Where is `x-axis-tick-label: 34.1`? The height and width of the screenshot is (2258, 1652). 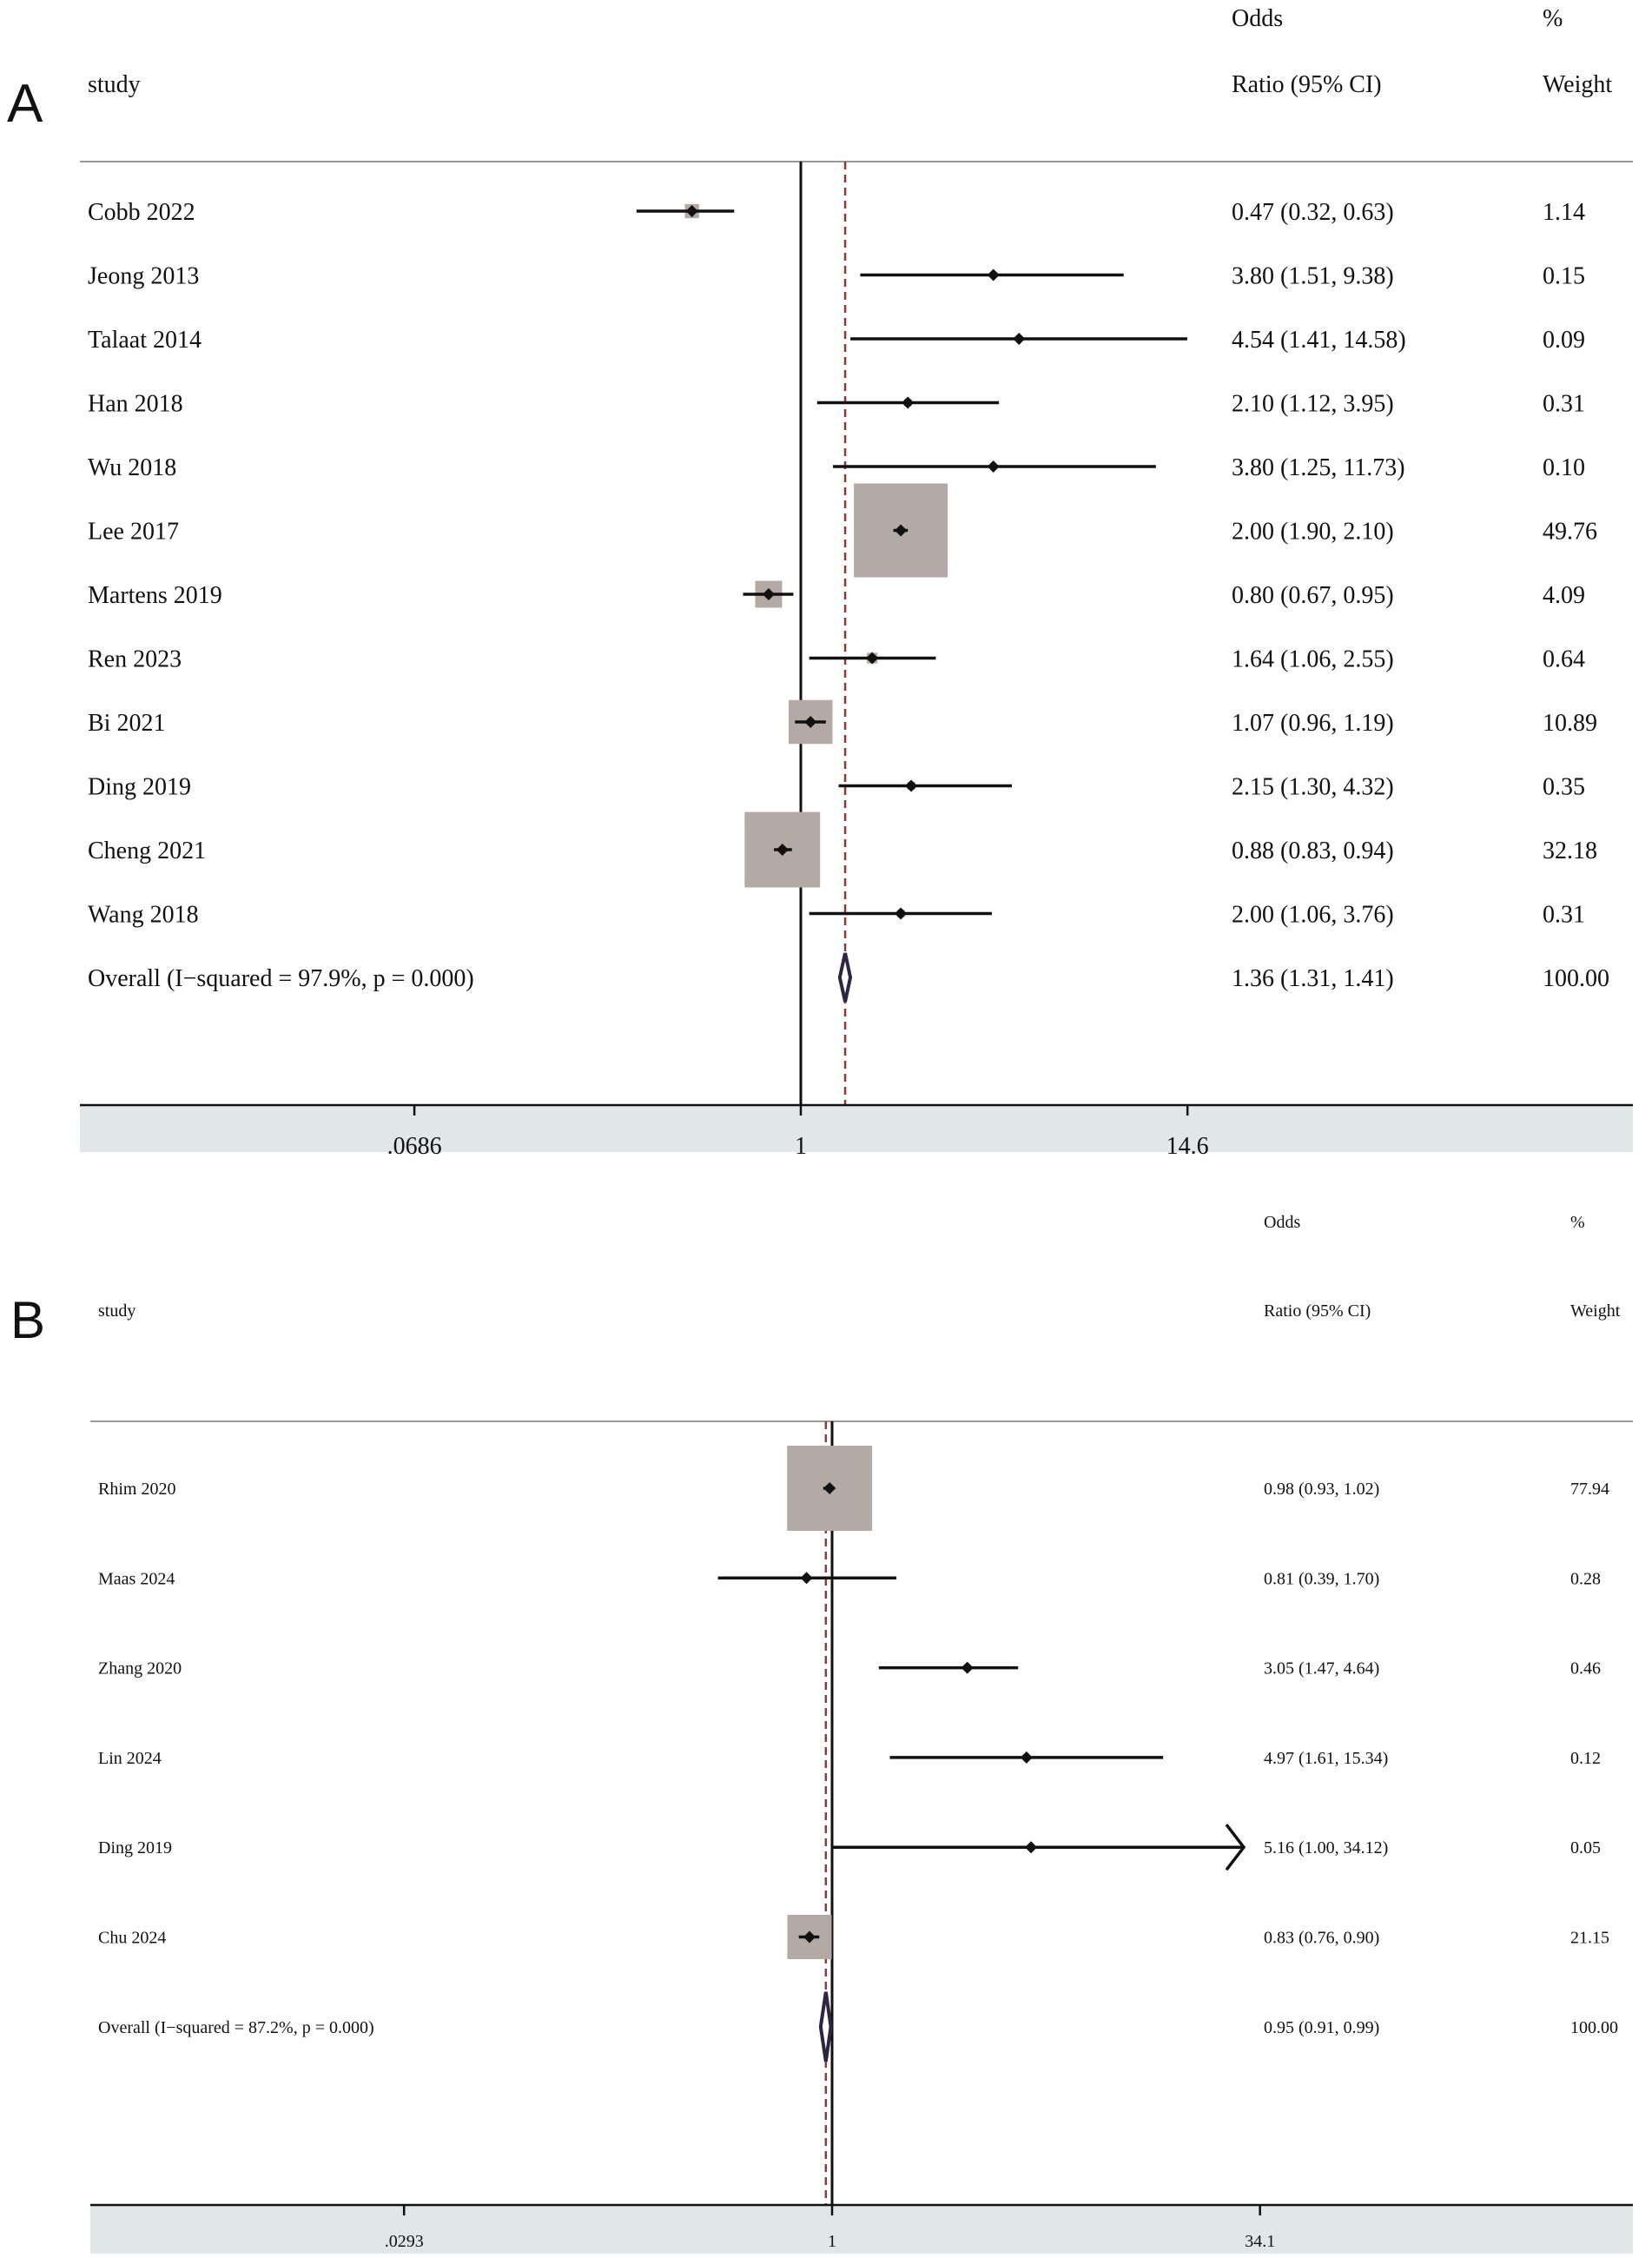 x-axis-tick-label: 34.1 is located at coordinates (1260, 2241).